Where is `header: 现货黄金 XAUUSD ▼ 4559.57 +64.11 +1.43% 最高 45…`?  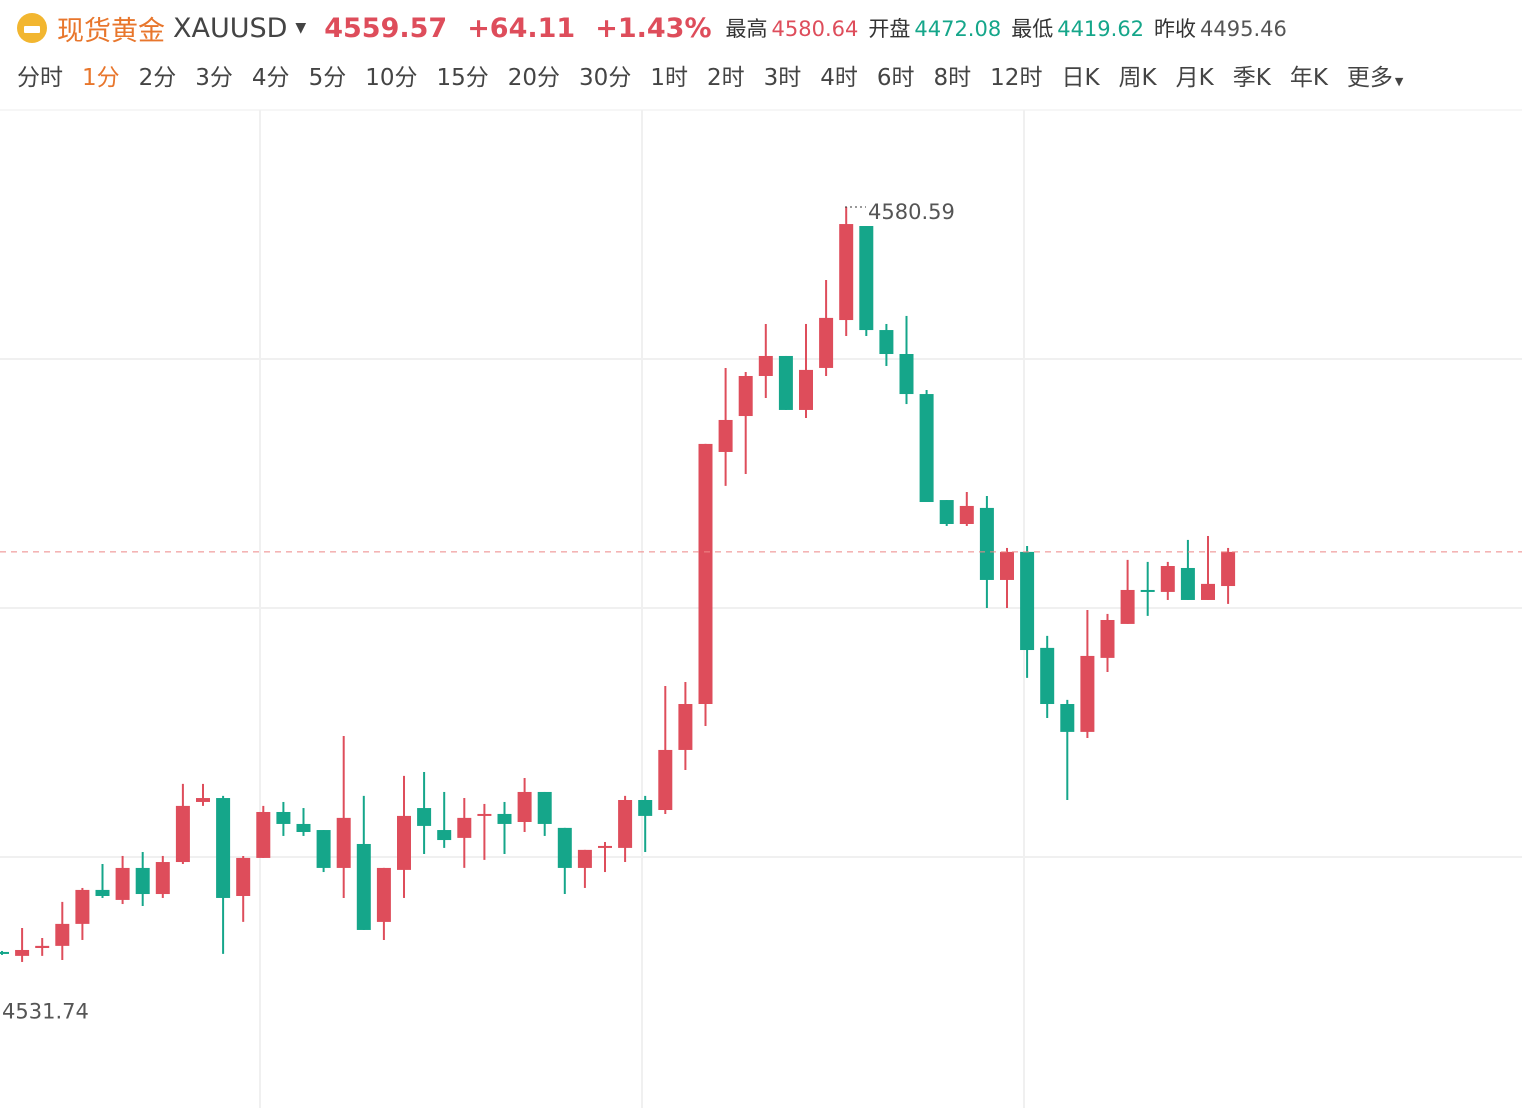 header: 现货黄金 XAUUSD ▼ 4559.57 +64.11 +1.43% 最高 45… is located at coordinates (648, 28).